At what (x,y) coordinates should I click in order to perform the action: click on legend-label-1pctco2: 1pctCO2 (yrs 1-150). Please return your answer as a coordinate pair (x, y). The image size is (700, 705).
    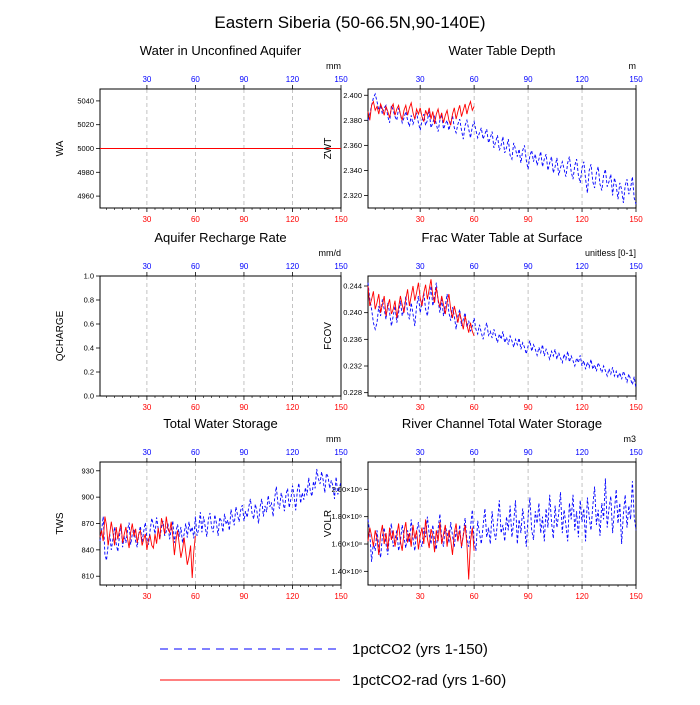
    Looking at the image, I should click on (420, 649).